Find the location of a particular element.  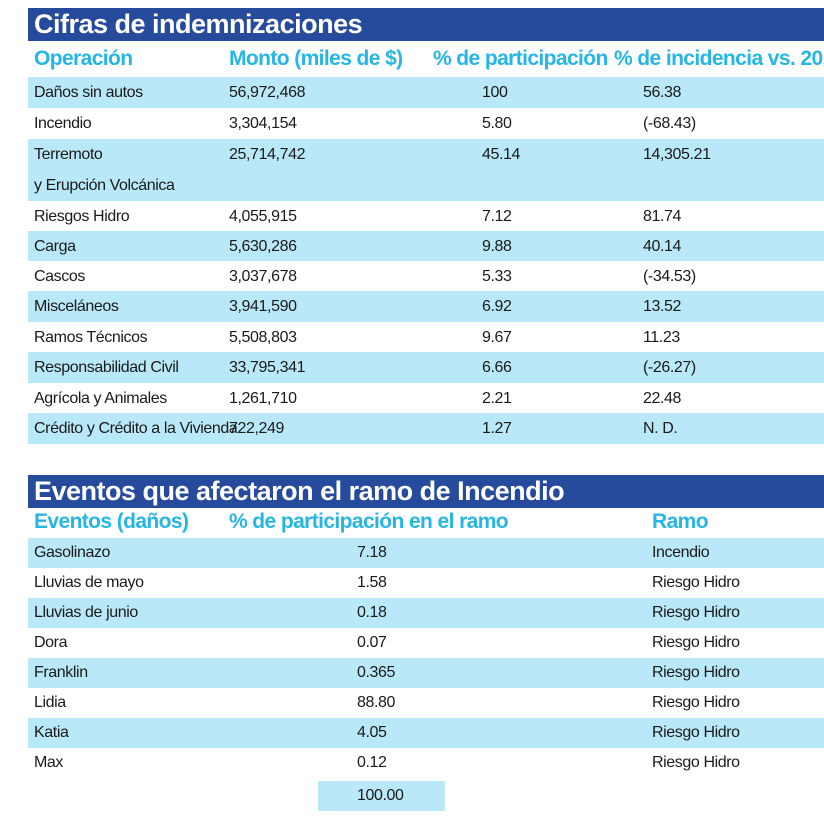

incidencia-cell: (-34.53) is located at coordinates (669, 276).